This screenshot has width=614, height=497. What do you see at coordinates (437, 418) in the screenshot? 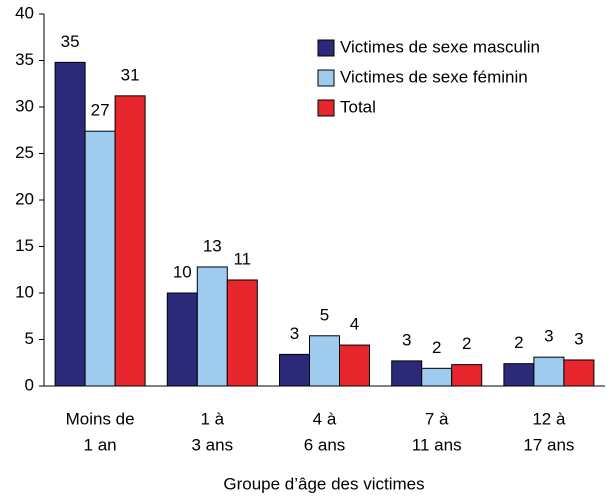
I see `x-tick-label: 7 à` at bounding box center [437, 418].